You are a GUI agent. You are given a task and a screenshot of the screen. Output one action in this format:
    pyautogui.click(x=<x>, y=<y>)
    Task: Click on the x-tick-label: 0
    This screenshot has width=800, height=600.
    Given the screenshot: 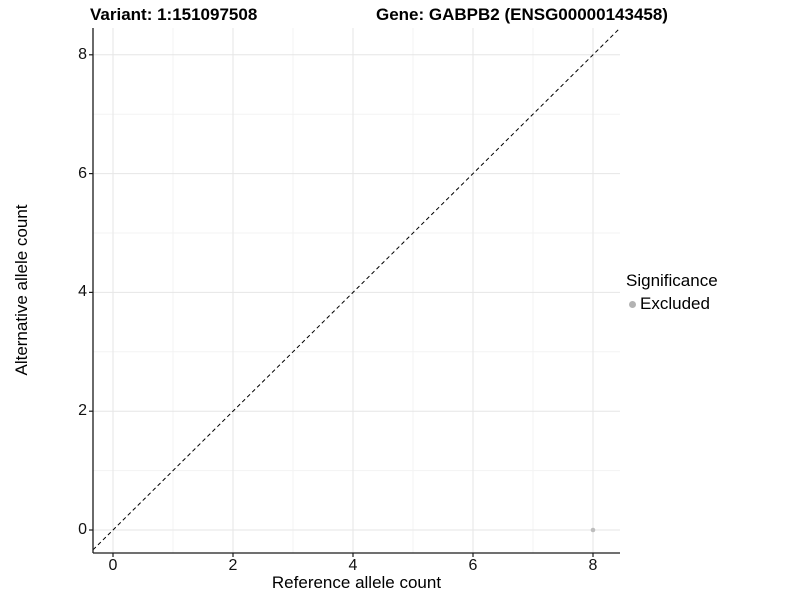 What is the action you would take?
    pyautogui.click(x=113, y=565)
    